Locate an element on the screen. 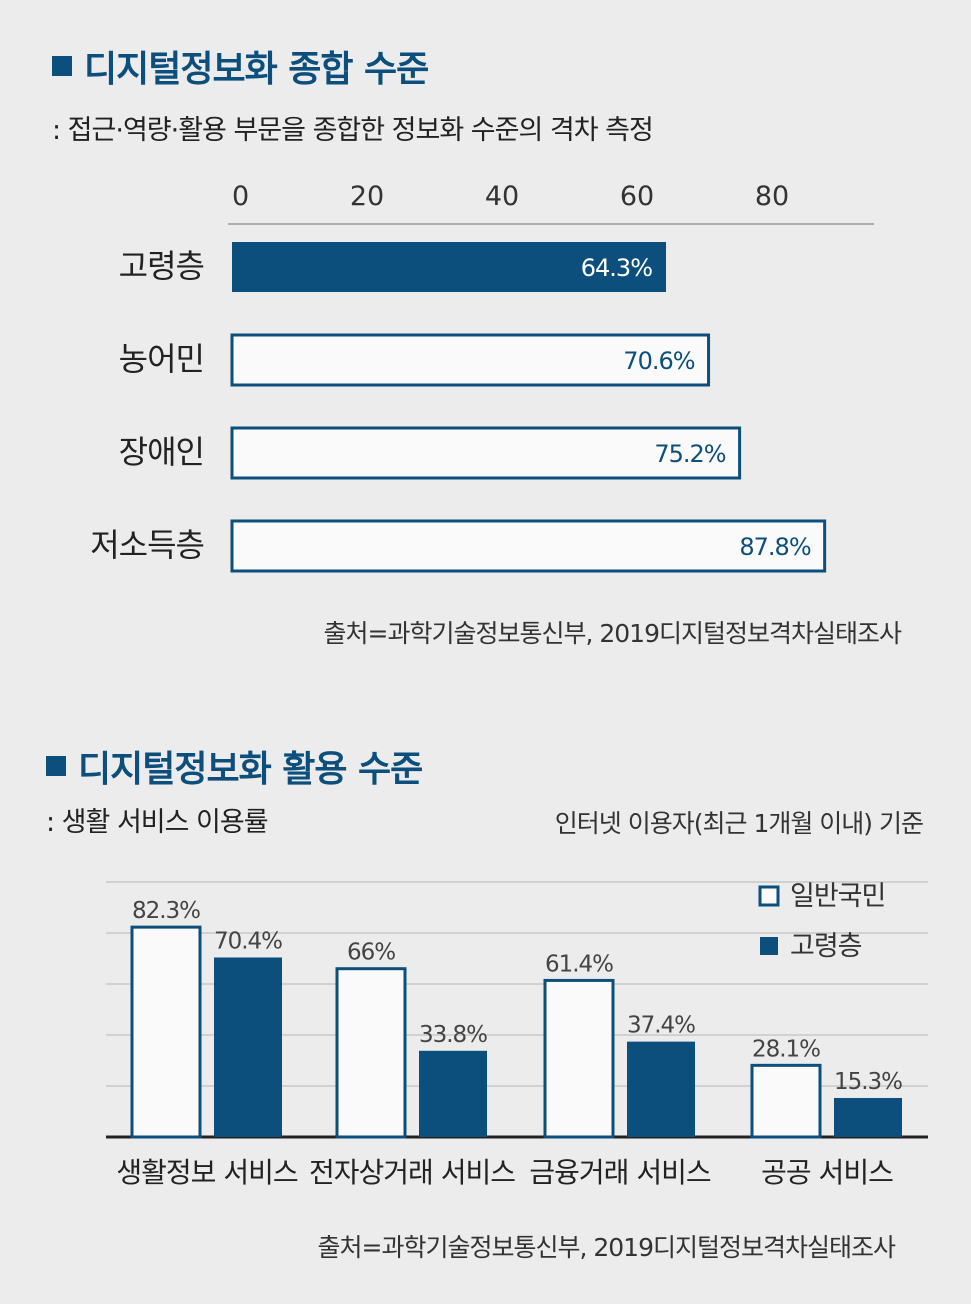 Image resolution: width=971 pixels, height=1304 pixels. bar-value-label: 33.8% is located at coordinates (453, 1035).